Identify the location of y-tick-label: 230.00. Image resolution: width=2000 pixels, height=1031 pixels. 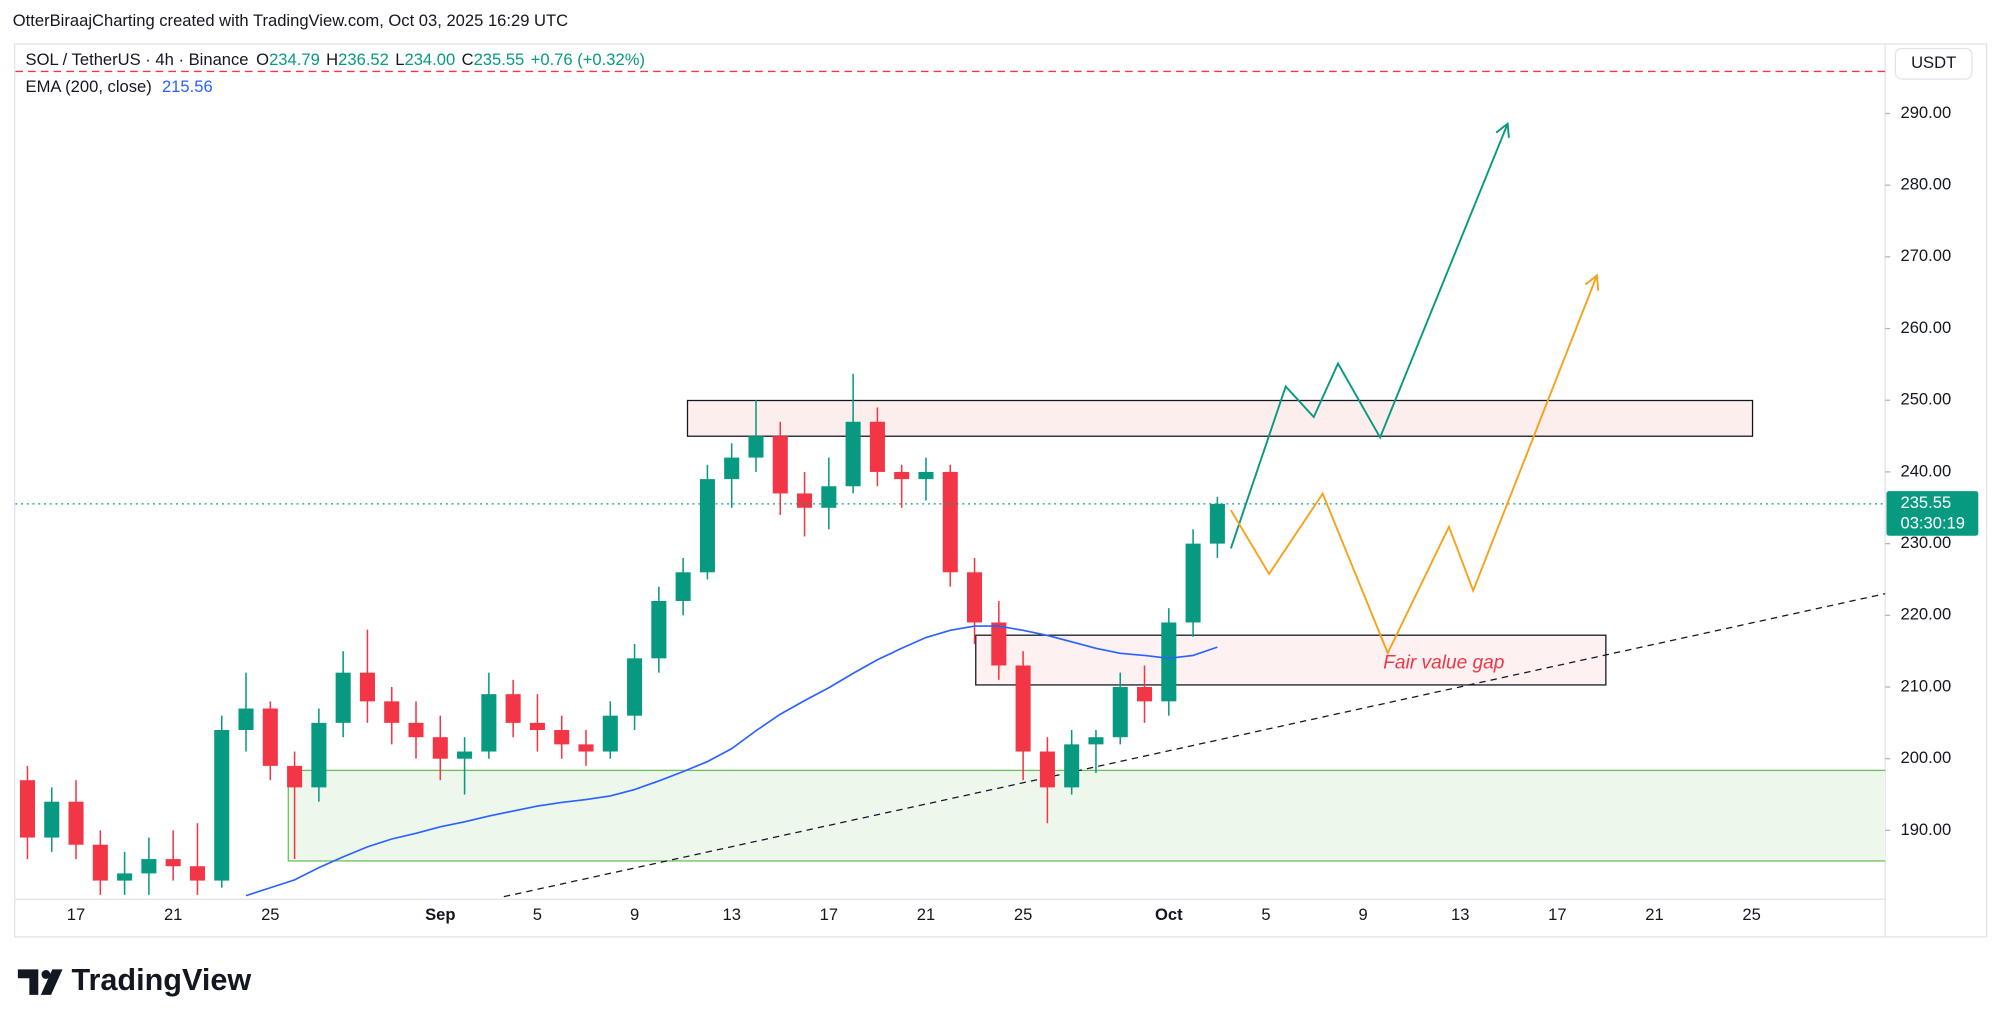
(1925, 542).